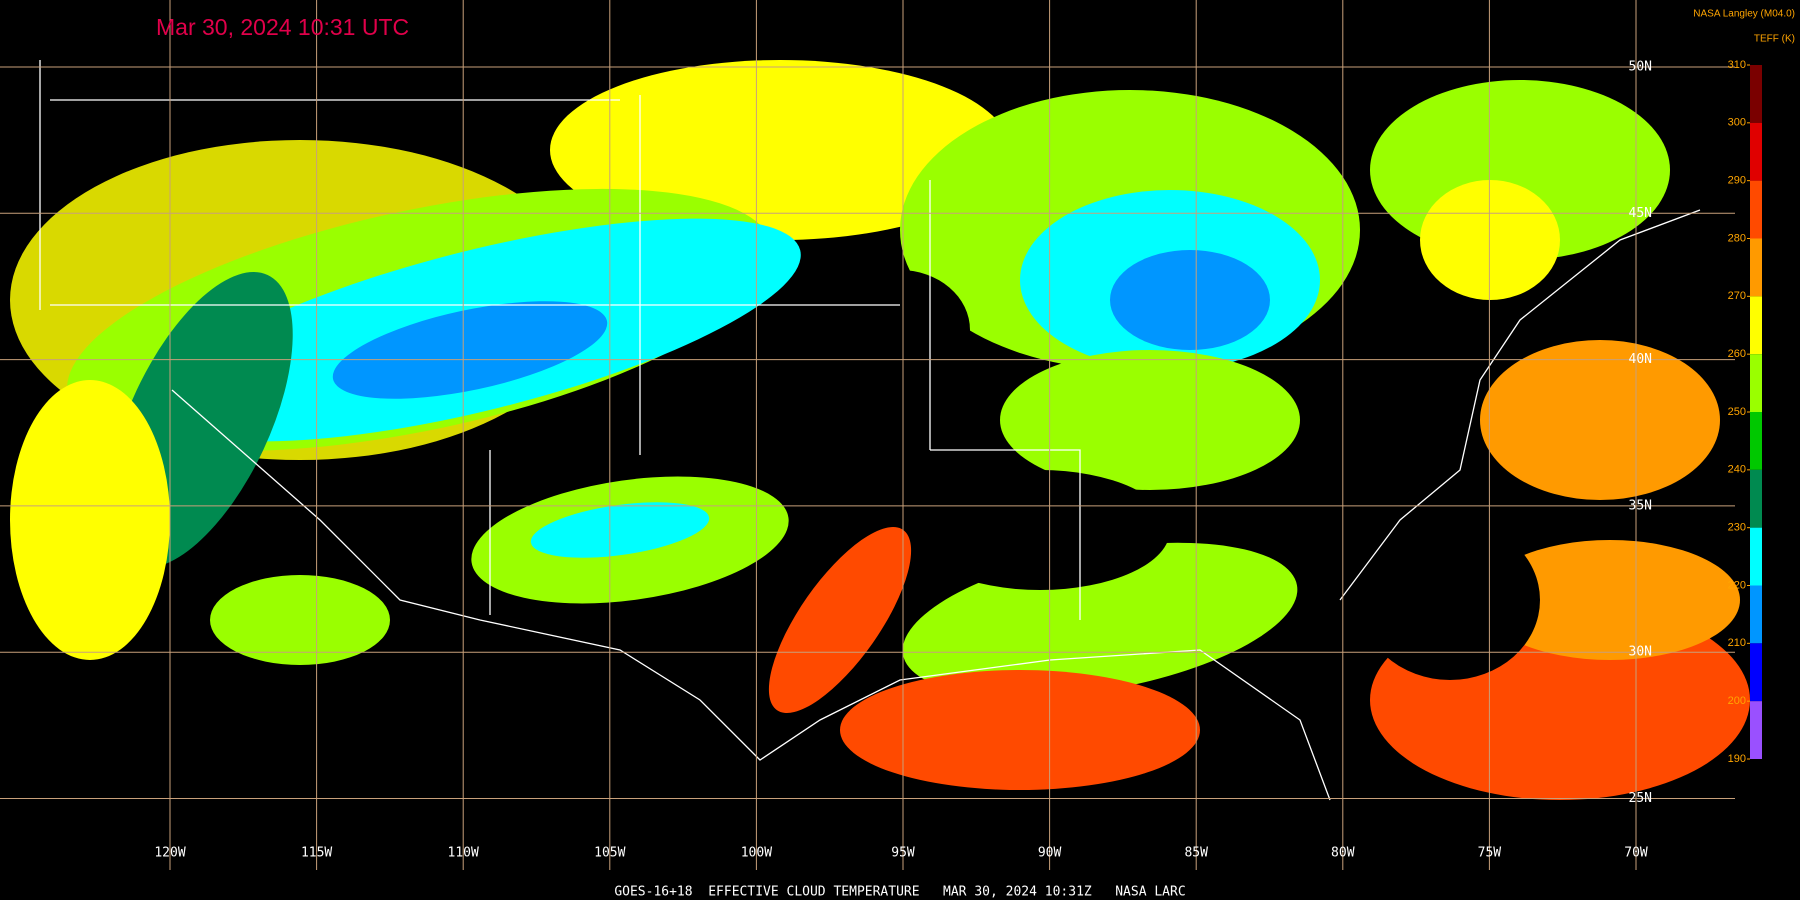  What do you see at coordinates (1640, 798) in the screenshot?
I see `latitude-label: 25N` at bounding box center [1640, 798].